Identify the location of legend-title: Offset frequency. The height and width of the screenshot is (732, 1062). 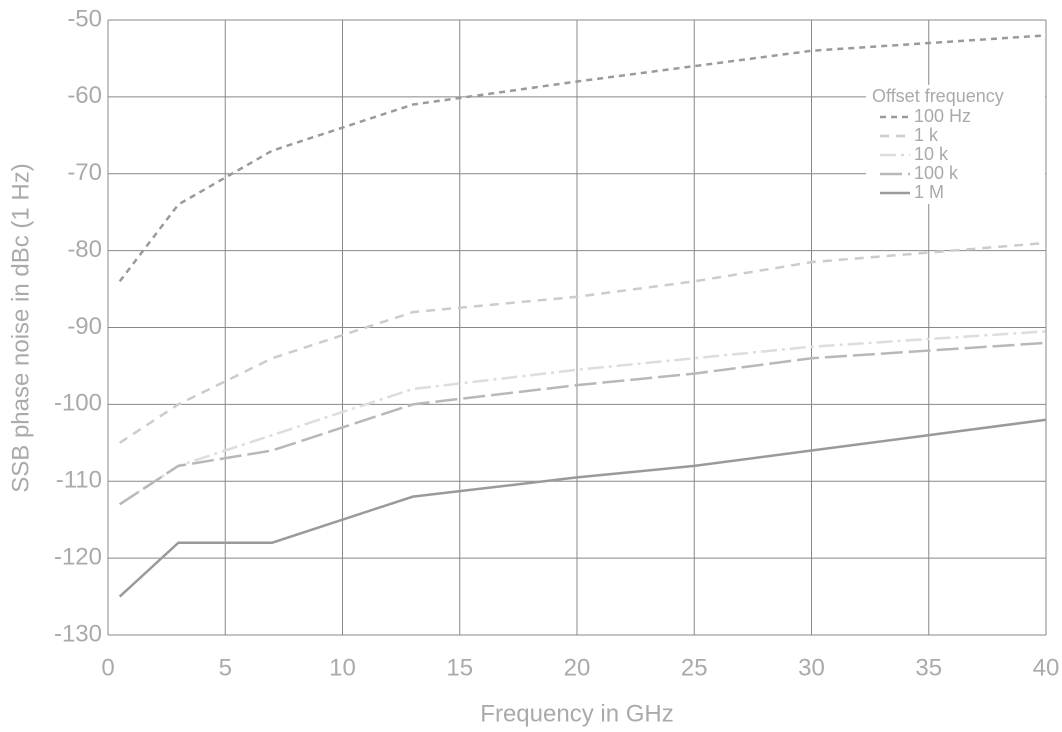
(938, 96).